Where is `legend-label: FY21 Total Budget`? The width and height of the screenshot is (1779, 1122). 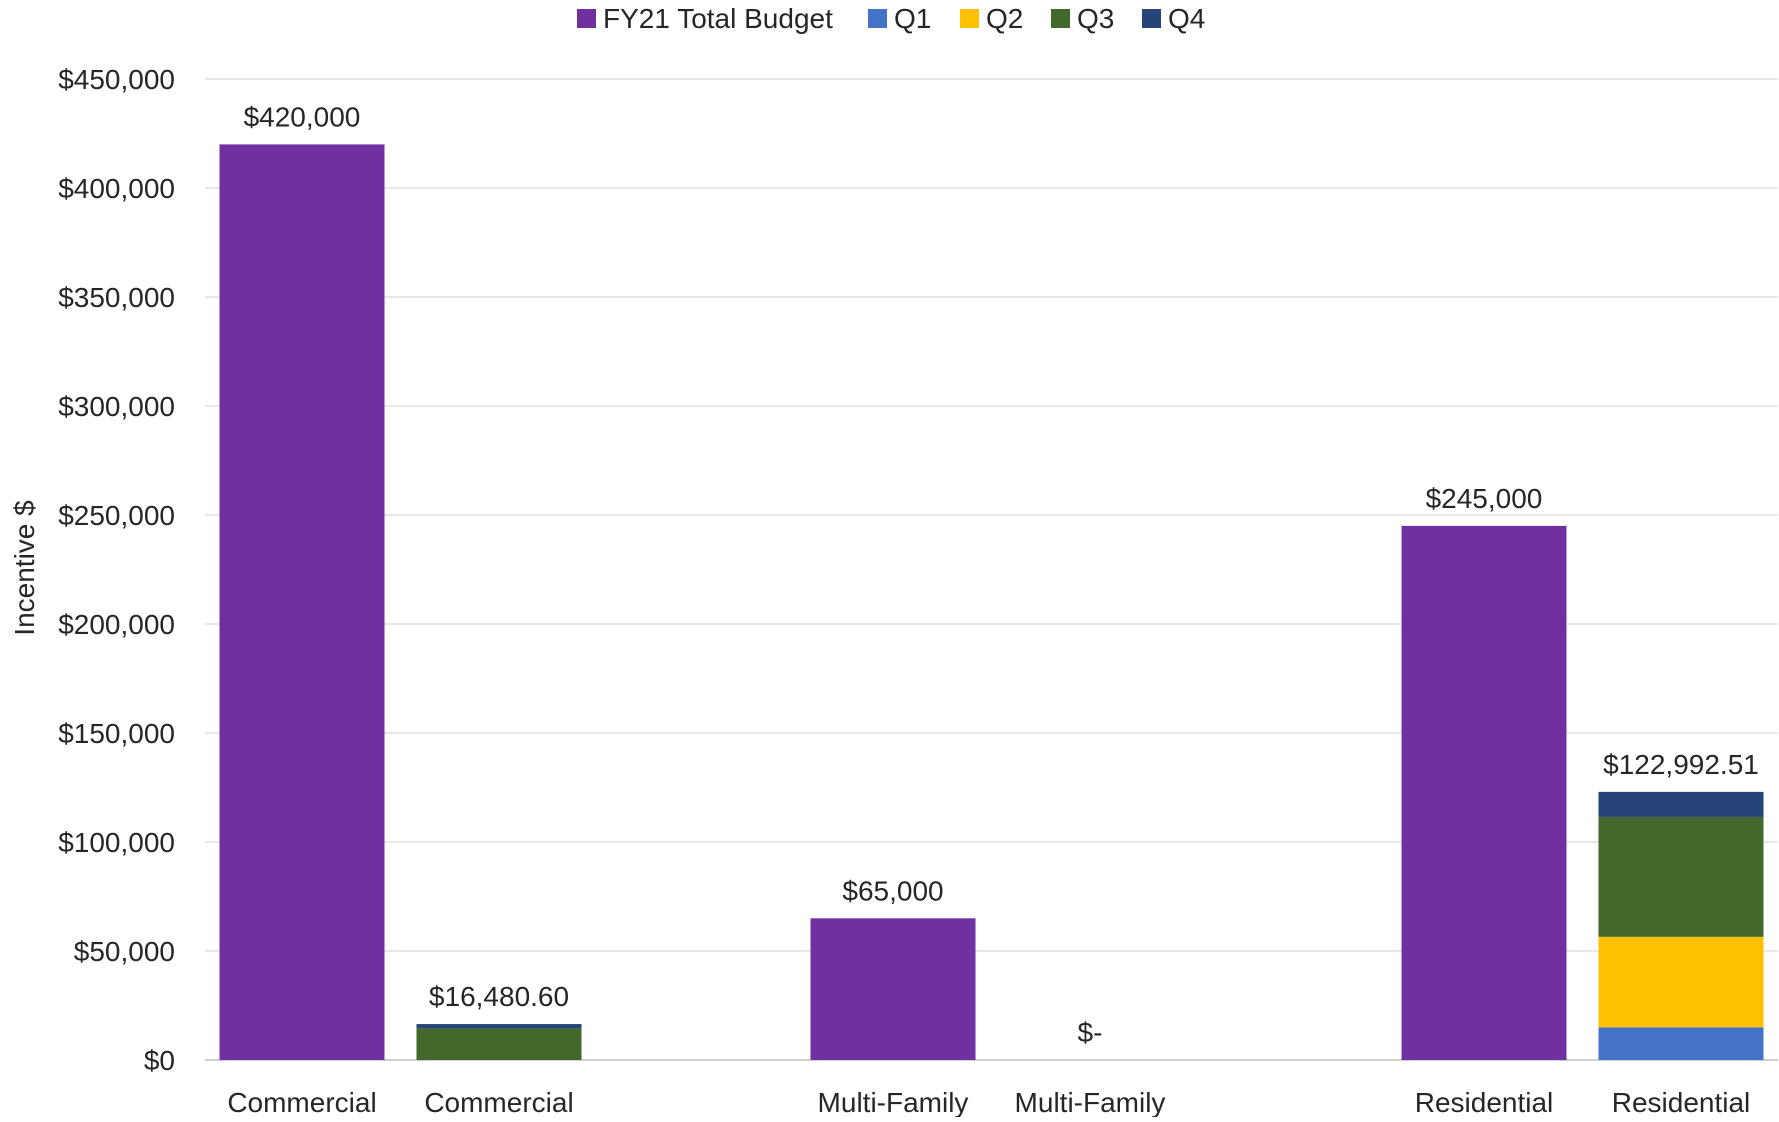
legend-label: FY21 Total Budget is located at coordinates (718, 18).